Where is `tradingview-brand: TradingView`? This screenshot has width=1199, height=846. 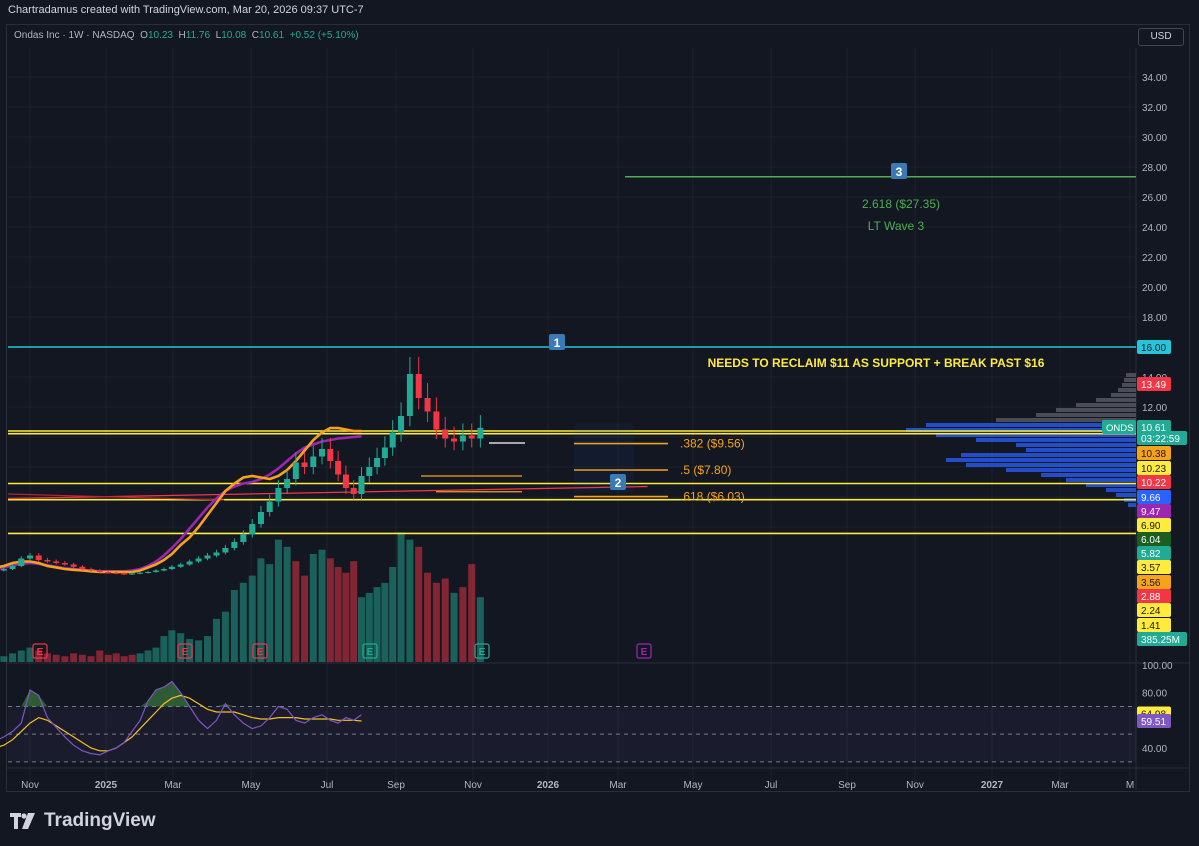 tradingview-brand: TradingView is located at coordinates (83, 821).